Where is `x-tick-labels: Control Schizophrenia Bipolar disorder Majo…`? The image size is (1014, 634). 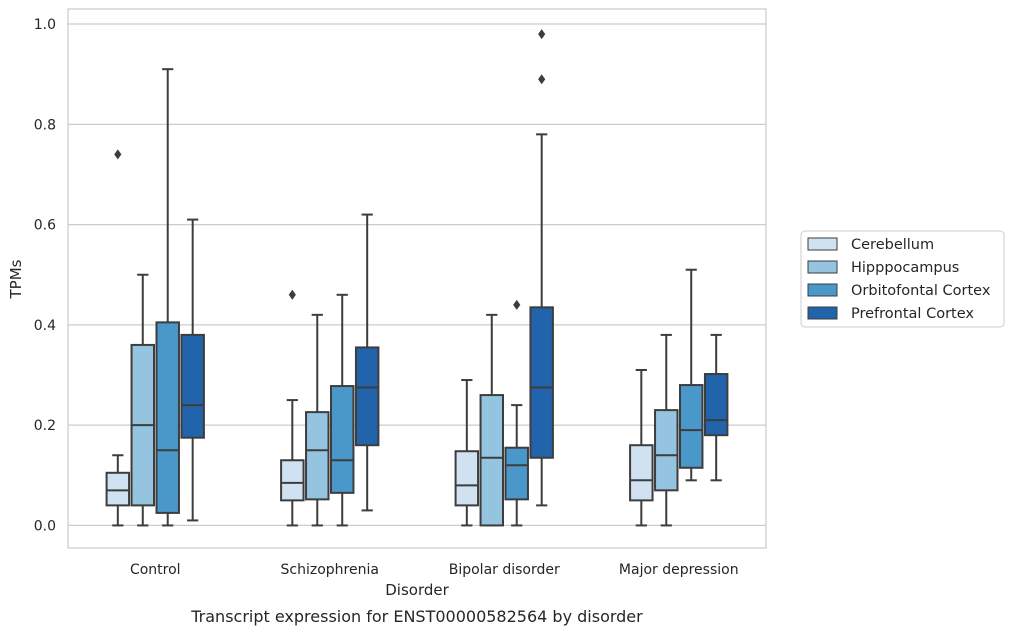 x-tick-labels: Control Schizophrenia Bipolar disorder Majo… is located at coordinates (434, 570).